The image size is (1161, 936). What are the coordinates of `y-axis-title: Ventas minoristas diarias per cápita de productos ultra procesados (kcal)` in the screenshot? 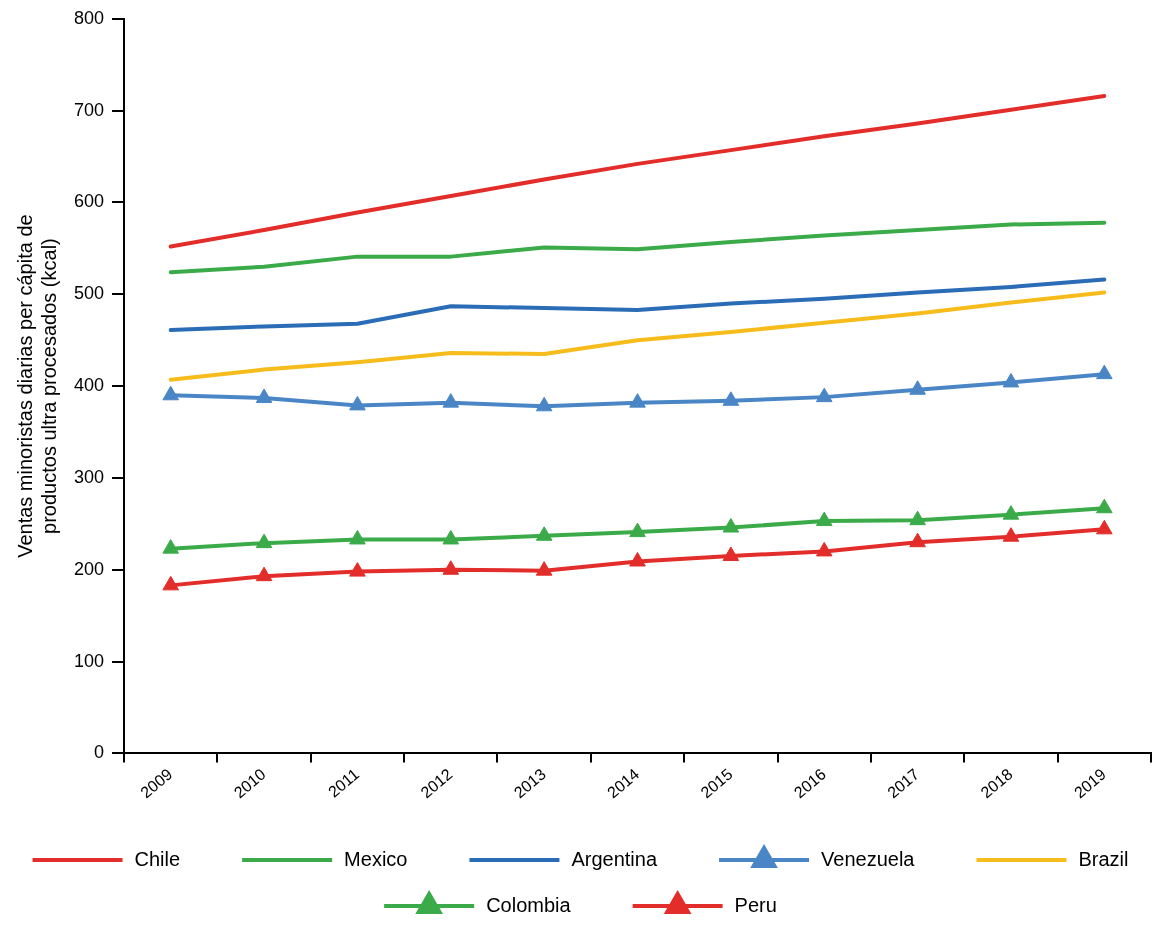 It's located at (36, 386).